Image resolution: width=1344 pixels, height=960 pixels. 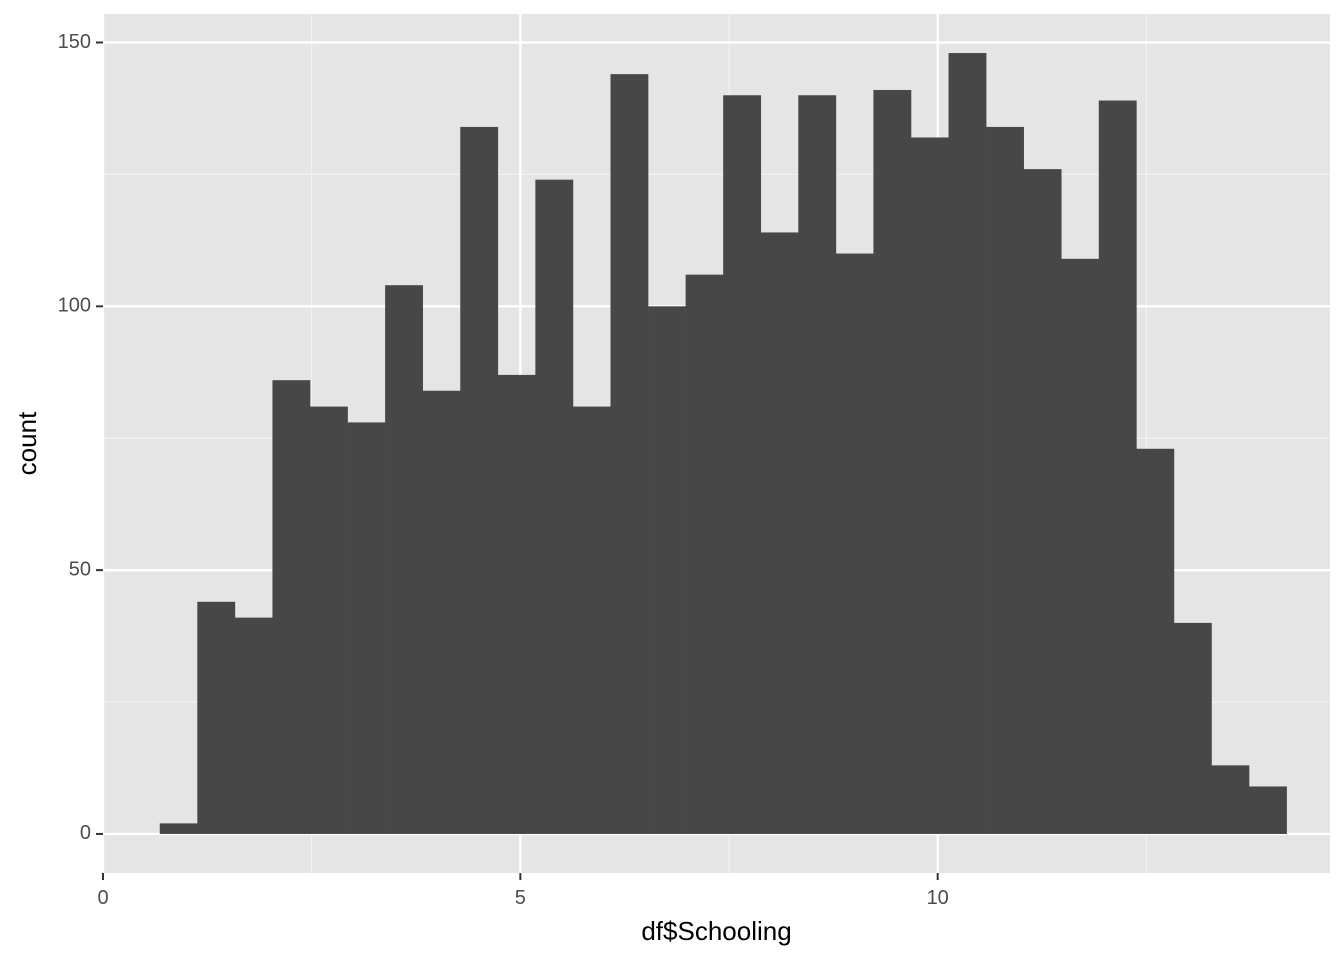 I want to click on x-tick-label: 0, so click(x=102, y=898).